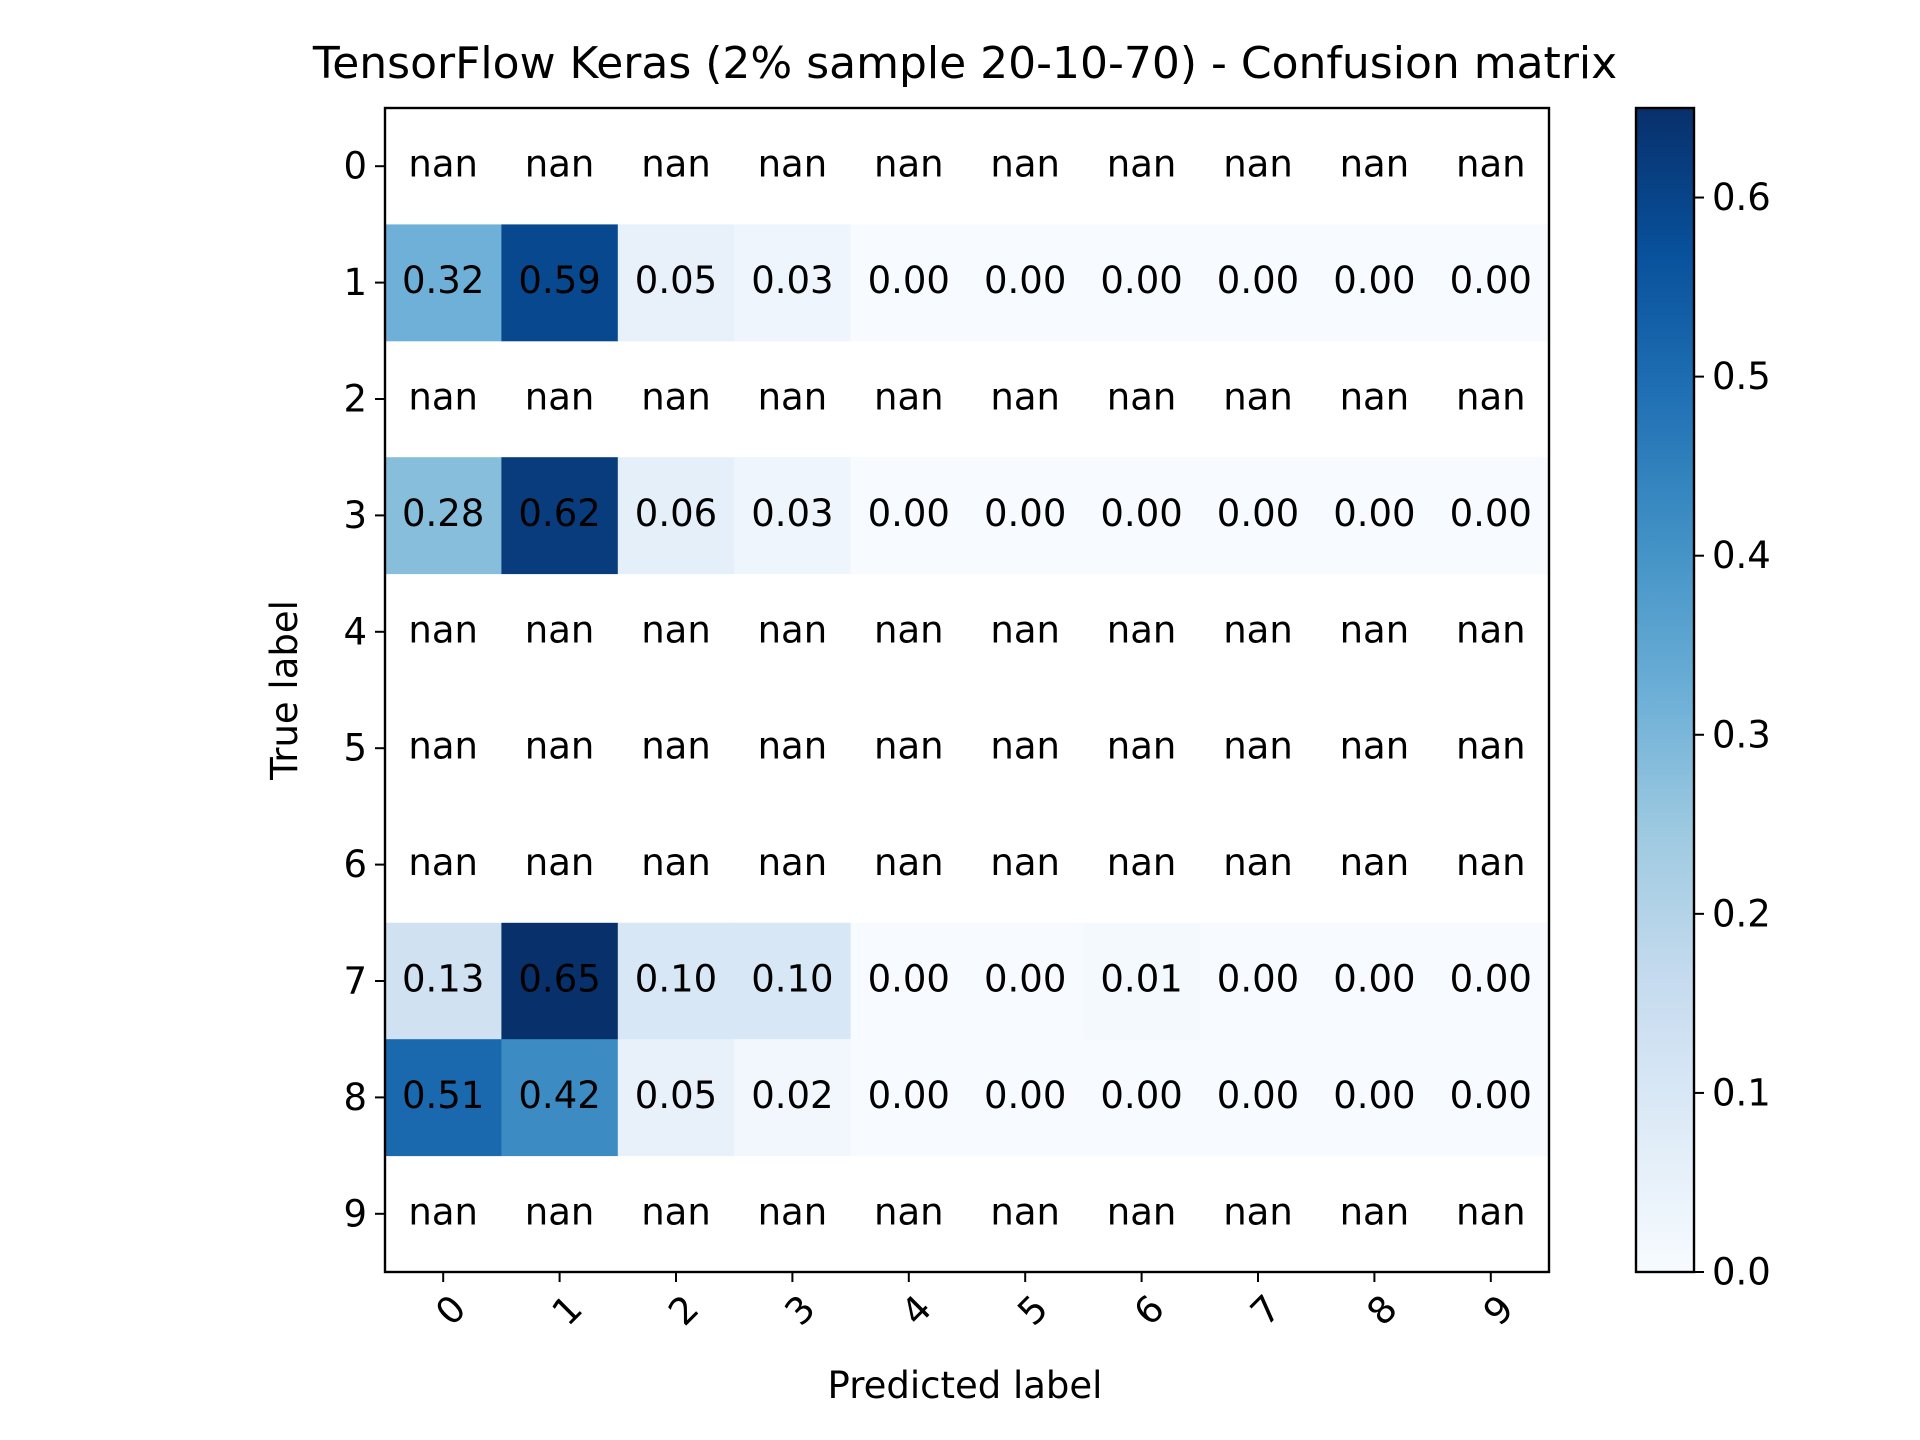 This screenshot has width=1920, height=1440. Describe the element at coordinates (450, 1310) in the screenshot. I see `x-tick-label: 0` at that location.